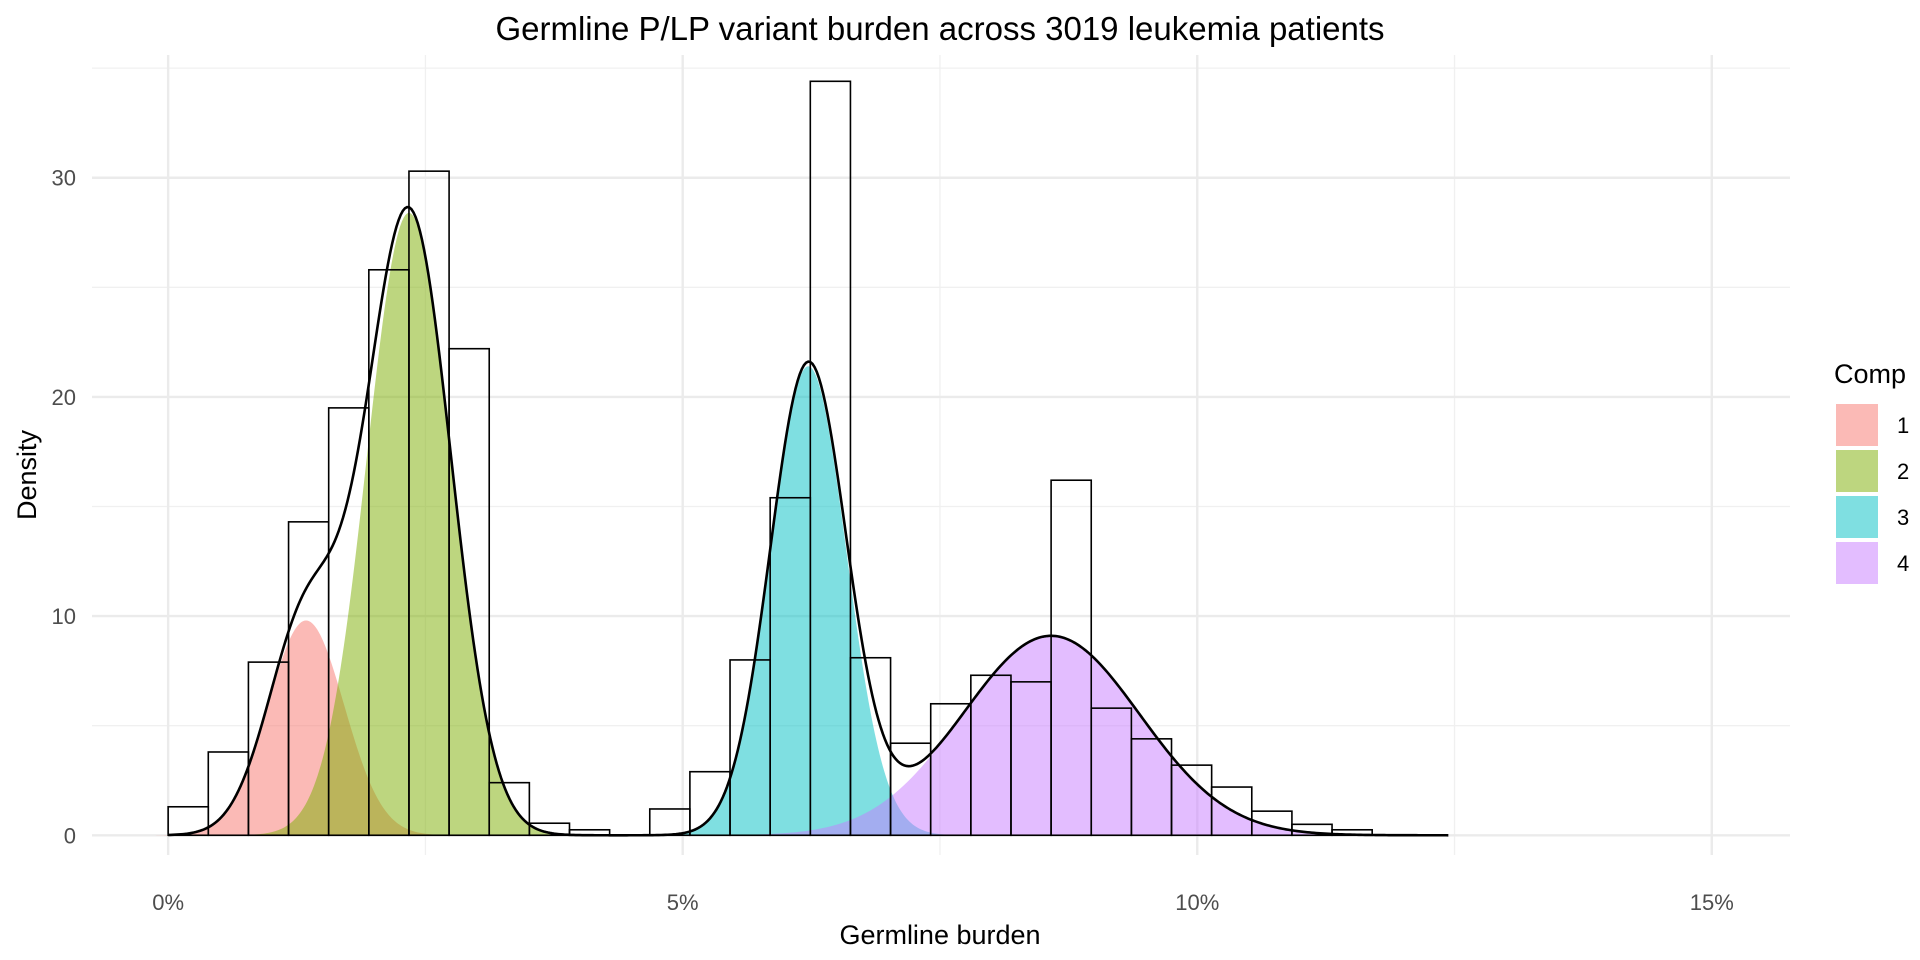 This screenshot has width=1920, height=960. Describe the element at coordinates (1712, 902) in the screenshot. I see `x-tick-label: 15%` at that location.